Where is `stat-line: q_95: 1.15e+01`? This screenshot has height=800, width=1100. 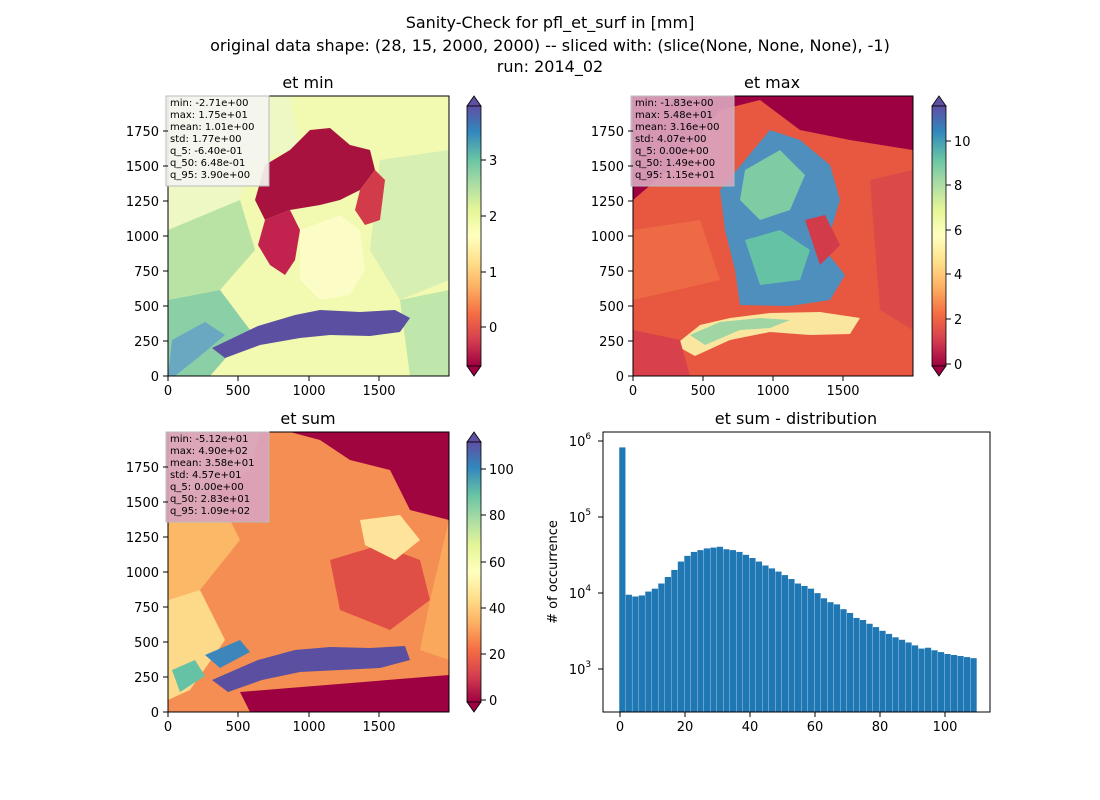
stat-line: q_95: 1.15e+01 is located at coordinates (675, 175).